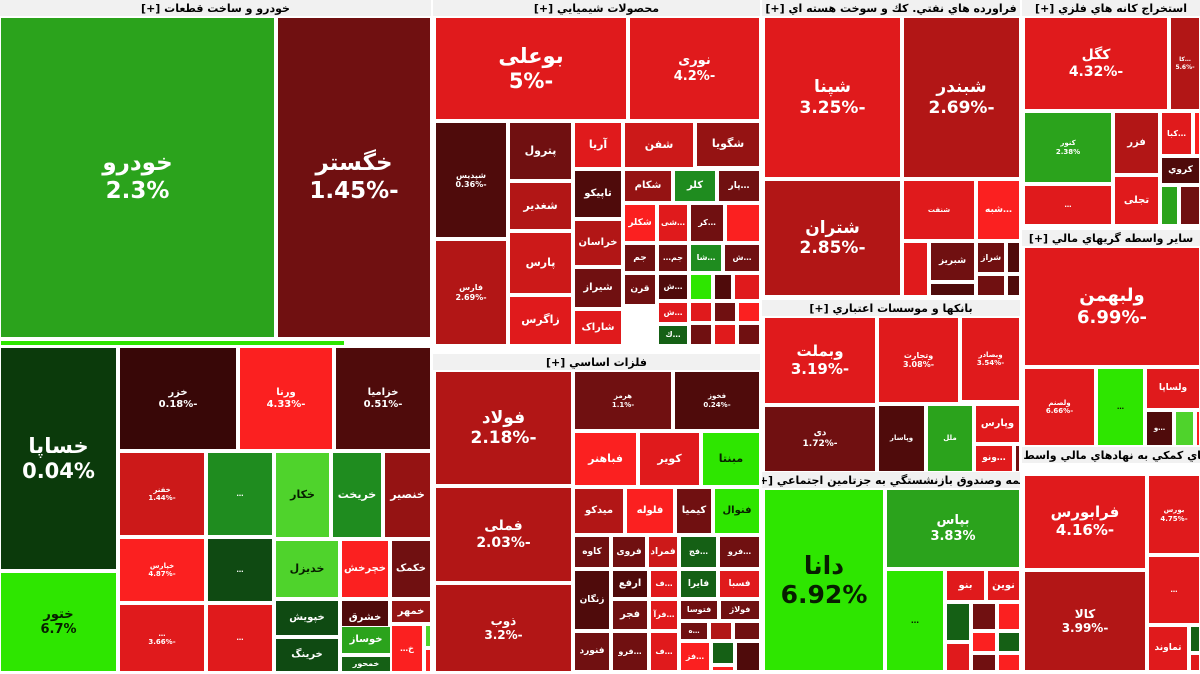 This screenshot has width=1200, height=674. Describe the element at coordinates (1003, 585) in the screenshot. I see `treemap-tile: نوین` at that location.